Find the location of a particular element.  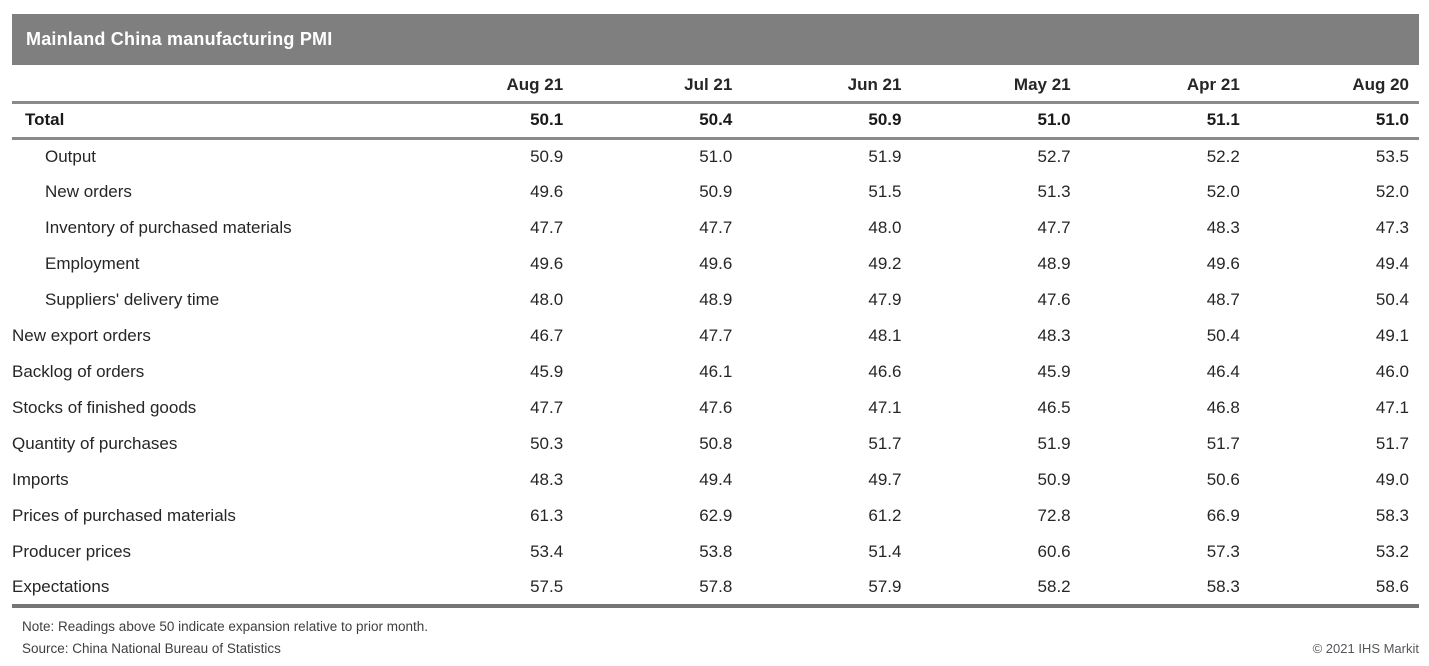

cell-value: 58.6 is located at coordinates (1334, 589).